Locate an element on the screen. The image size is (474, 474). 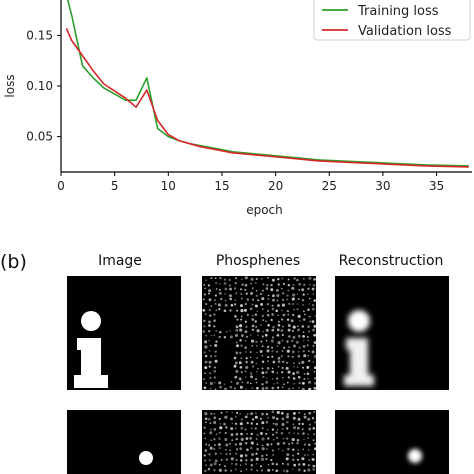
column-title-reconstruction: Reconstruction is located at coordinates (391, 261).